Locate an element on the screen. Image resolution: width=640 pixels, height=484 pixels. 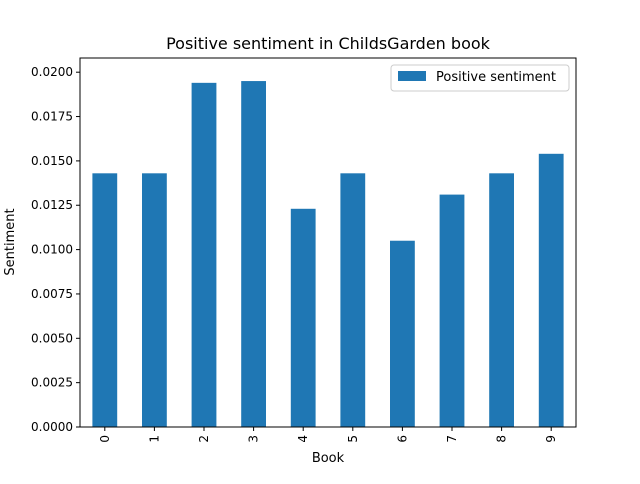
x-tick-label: 1 is located at coordinates (154, 439).